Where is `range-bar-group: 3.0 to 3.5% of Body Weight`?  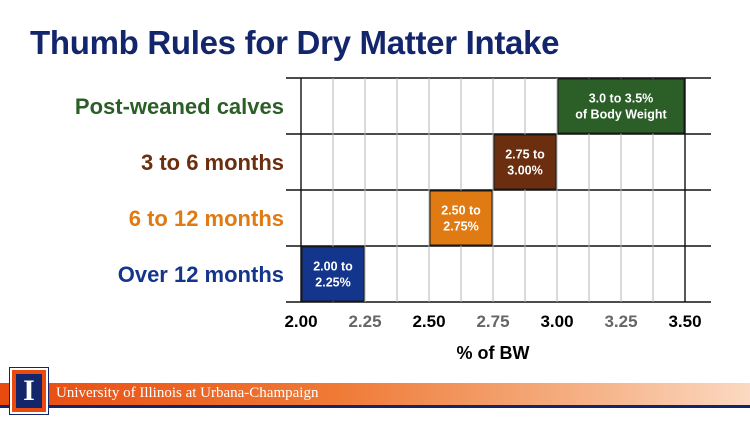
range-bar-group: 3.0 to 3.5% of Body Weight is located at coordinates (621, 106).